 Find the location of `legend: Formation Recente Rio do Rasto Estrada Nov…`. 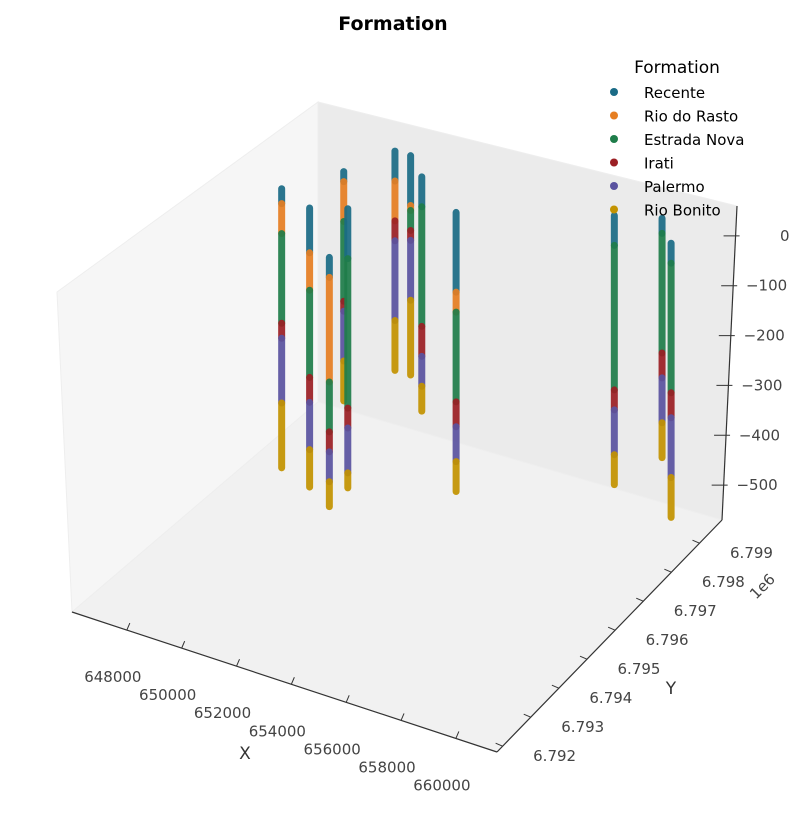

legend: Formation Recente Rio do Rasto Estrada Nov… is located at coordinates (677, 139).